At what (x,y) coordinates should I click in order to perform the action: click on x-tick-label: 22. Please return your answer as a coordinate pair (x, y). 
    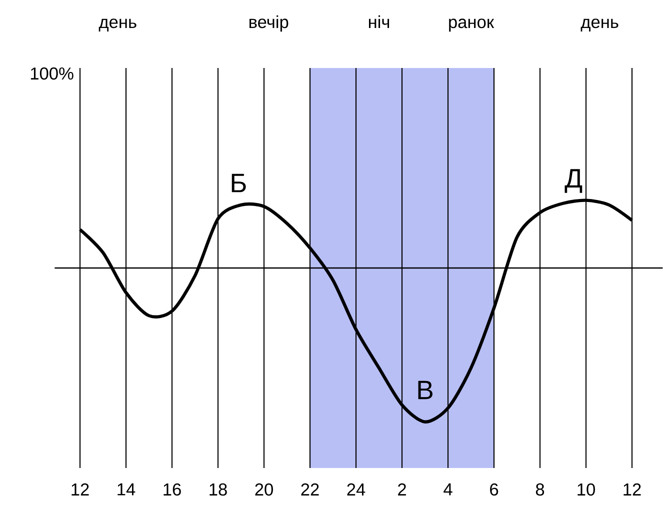
    Looking at the image, I should click on (310, 489).